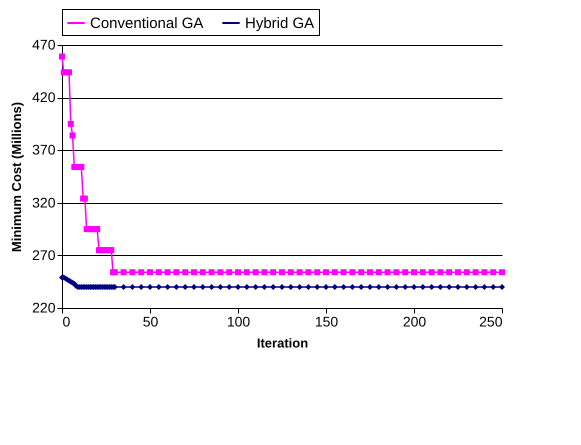  I want to click on y-tick-label: 320, so click(44, 202).